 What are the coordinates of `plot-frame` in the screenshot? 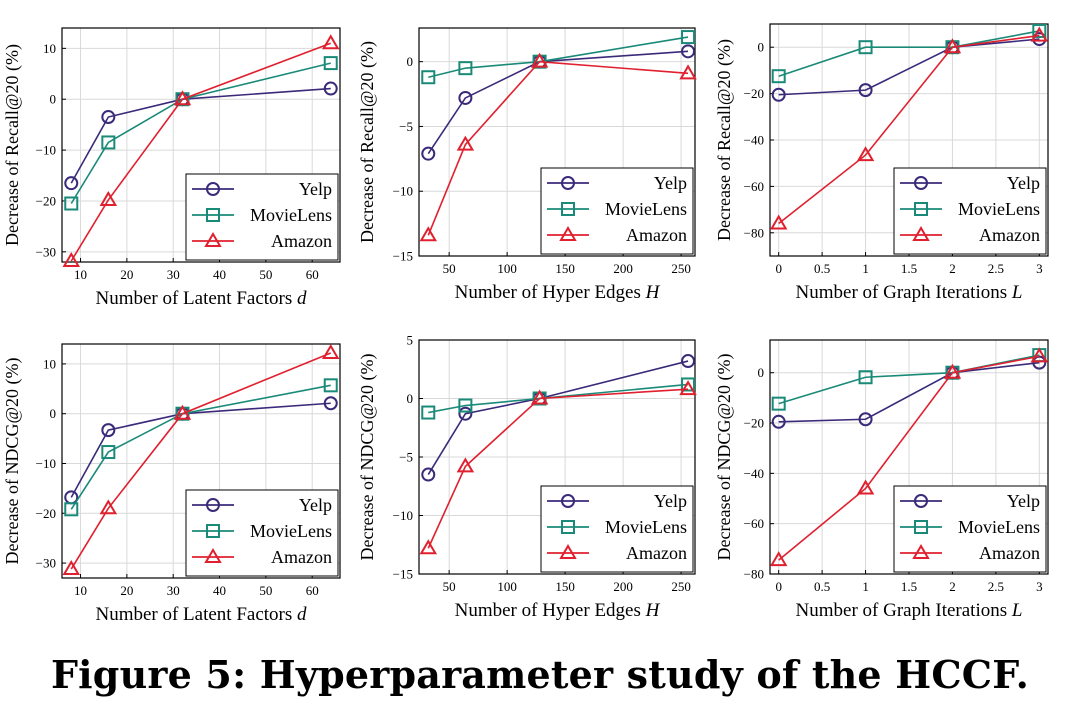 It's located at (201, 461).